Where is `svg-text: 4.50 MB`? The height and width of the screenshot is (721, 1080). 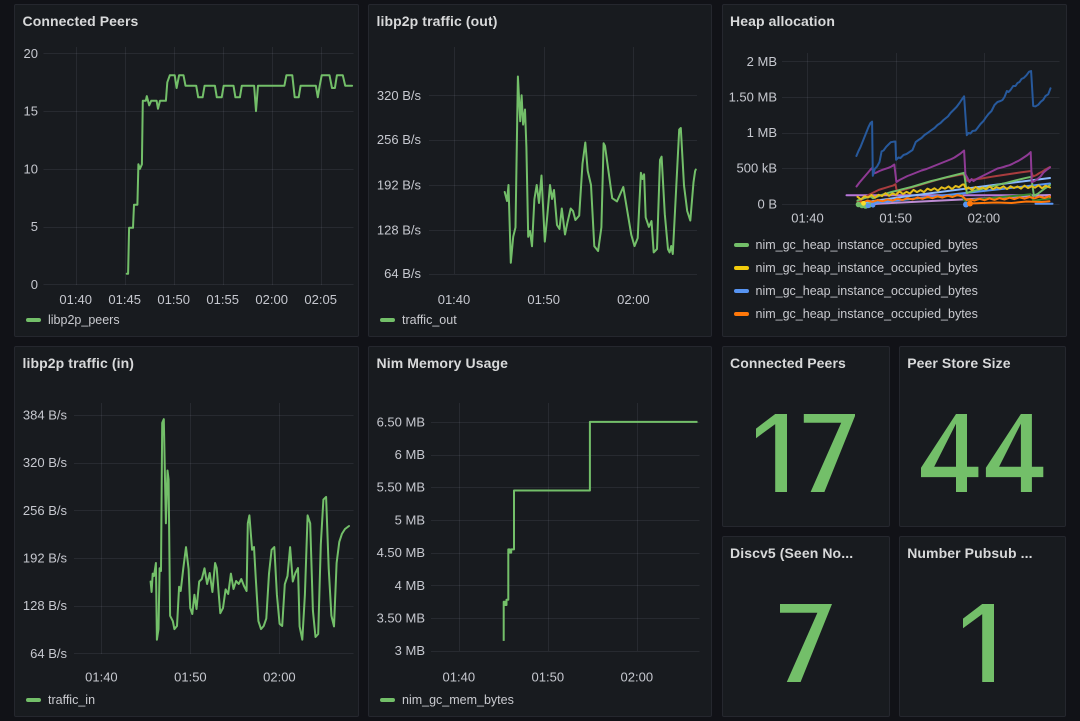
svg-text: 4.50 MB is located at coordinates (401, 552).